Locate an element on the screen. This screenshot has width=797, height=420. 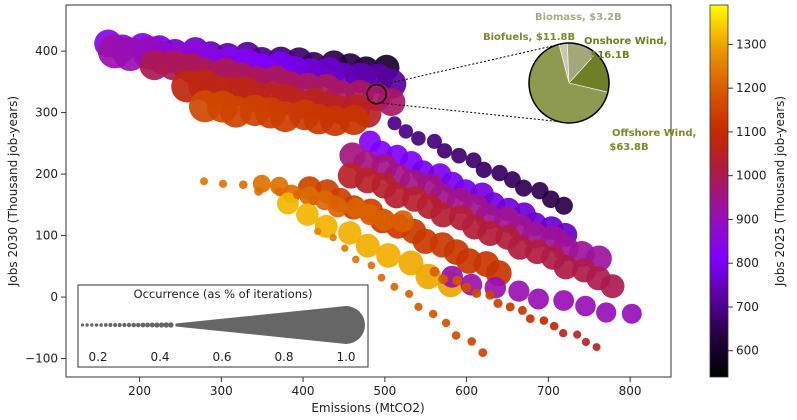
x-axis-title: Emissions (MtCO2) is located at coordinates (367, 408).